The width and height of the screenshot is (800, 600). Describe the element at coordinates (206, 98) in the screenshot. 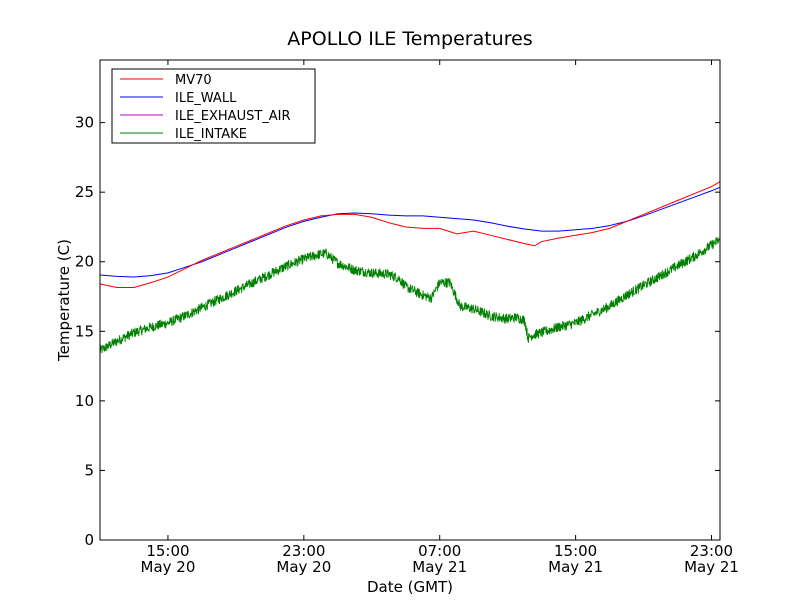

I see `legend-label: ILE_WALL` at that location.